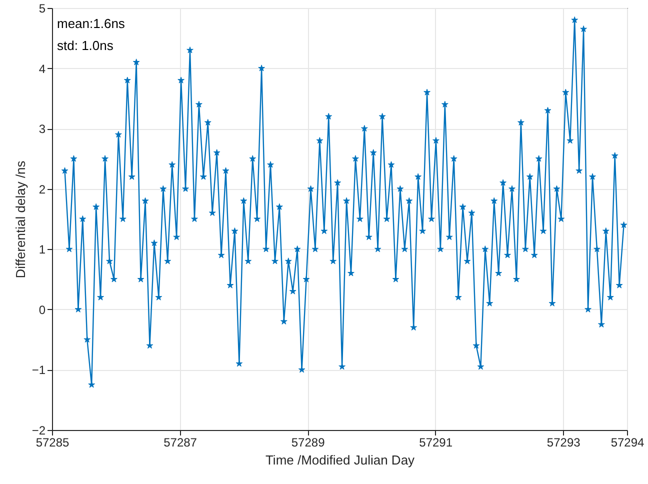 The height and width of the screenshot is (484, 648). What do you see at coordinates (85, 45) in the screenshot?
I see `annotation: std: 1.0ns` at bounding box center [85, 45].